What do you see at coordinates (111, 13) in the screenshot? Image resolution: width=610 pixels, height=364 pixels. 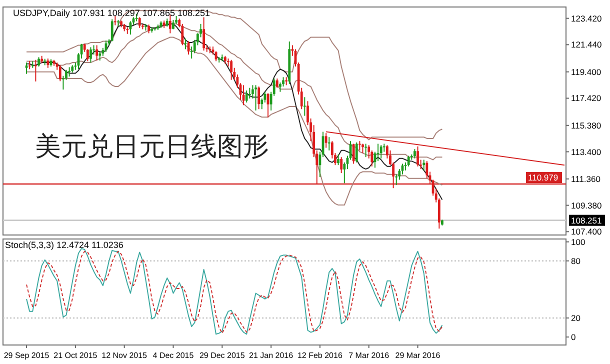 I see `chart-title: USDJPY,Daily 107.931 108.297 107.865 108.251` at bounding box center [111, 13].